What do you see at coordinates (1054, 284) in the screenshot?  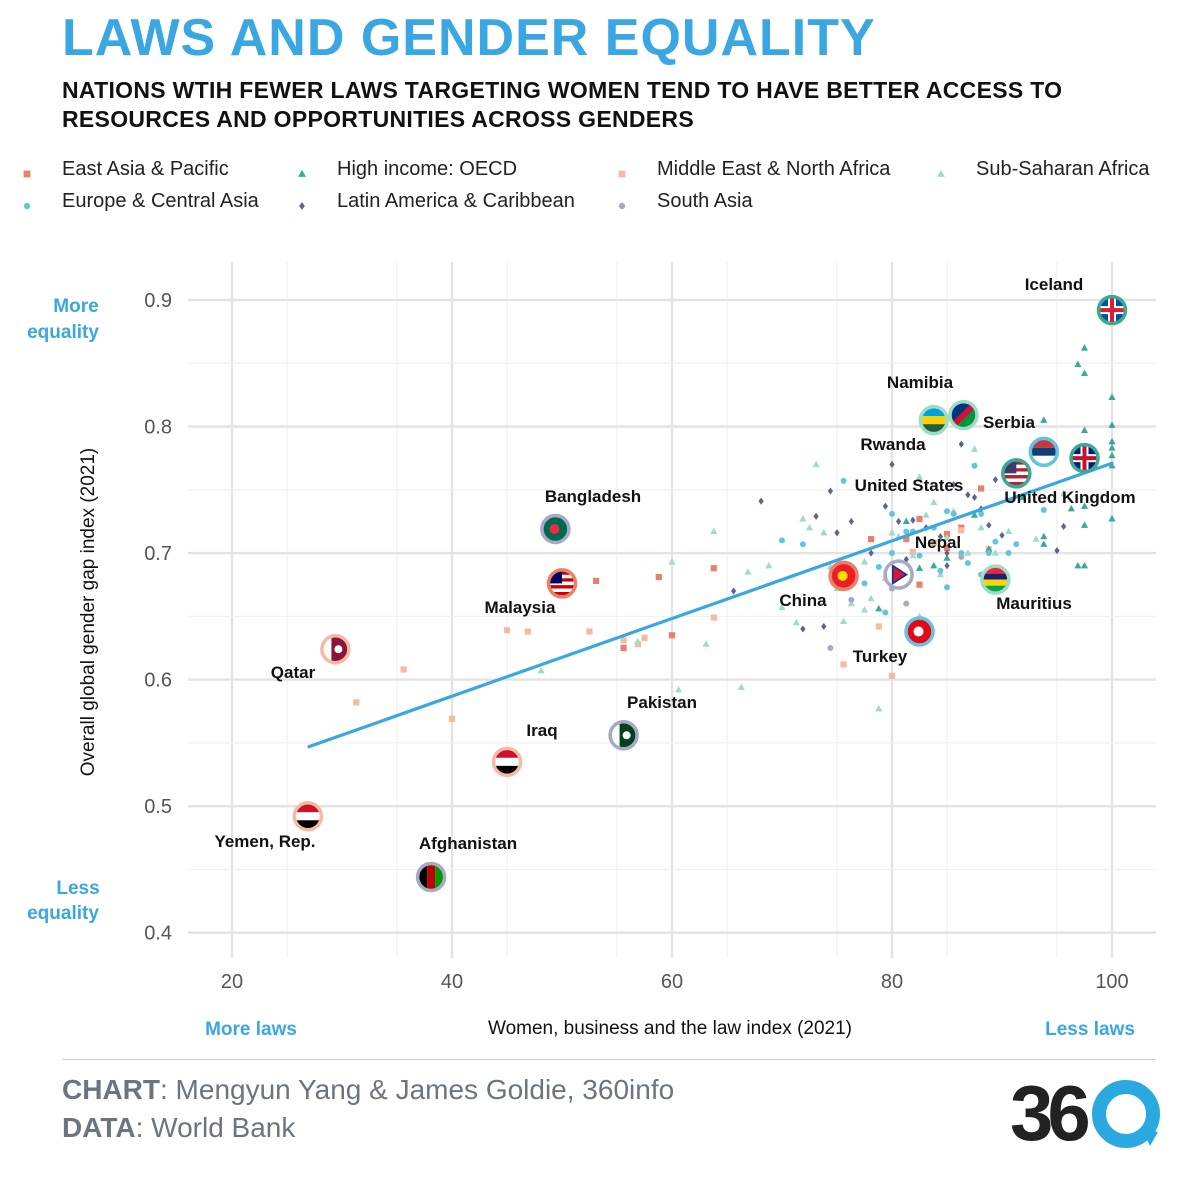 I see `point-label: Iceland` at bounding box center [1054, 284].